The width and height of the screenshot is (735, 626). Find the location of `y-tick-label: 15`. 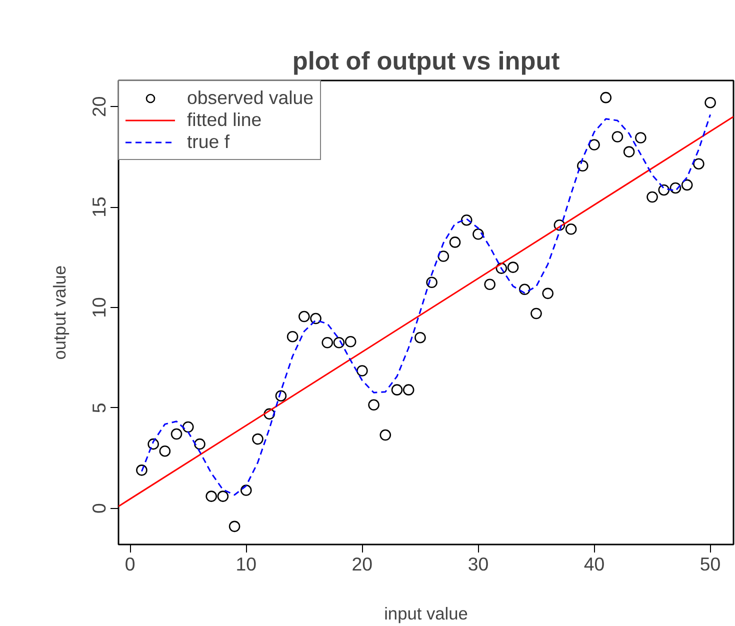

y-tick-label: 15 is located at coordinates (99, 207).